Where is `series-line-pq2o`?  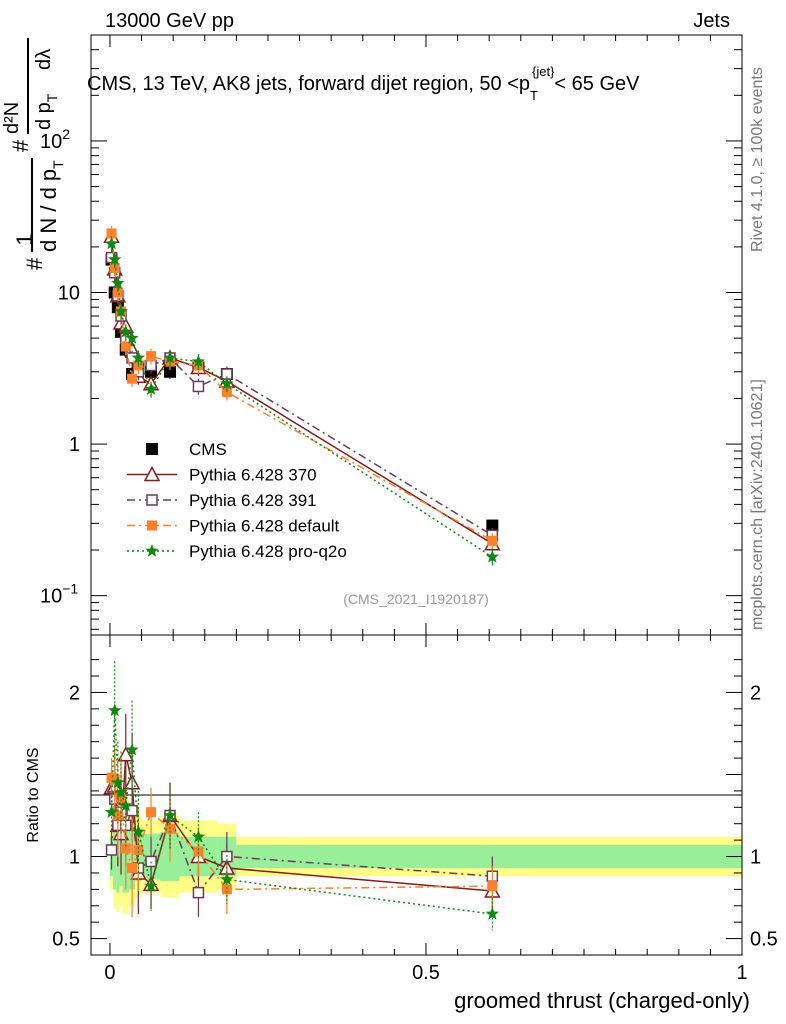
series-line-pq2o is located at coordinates (301, 400).